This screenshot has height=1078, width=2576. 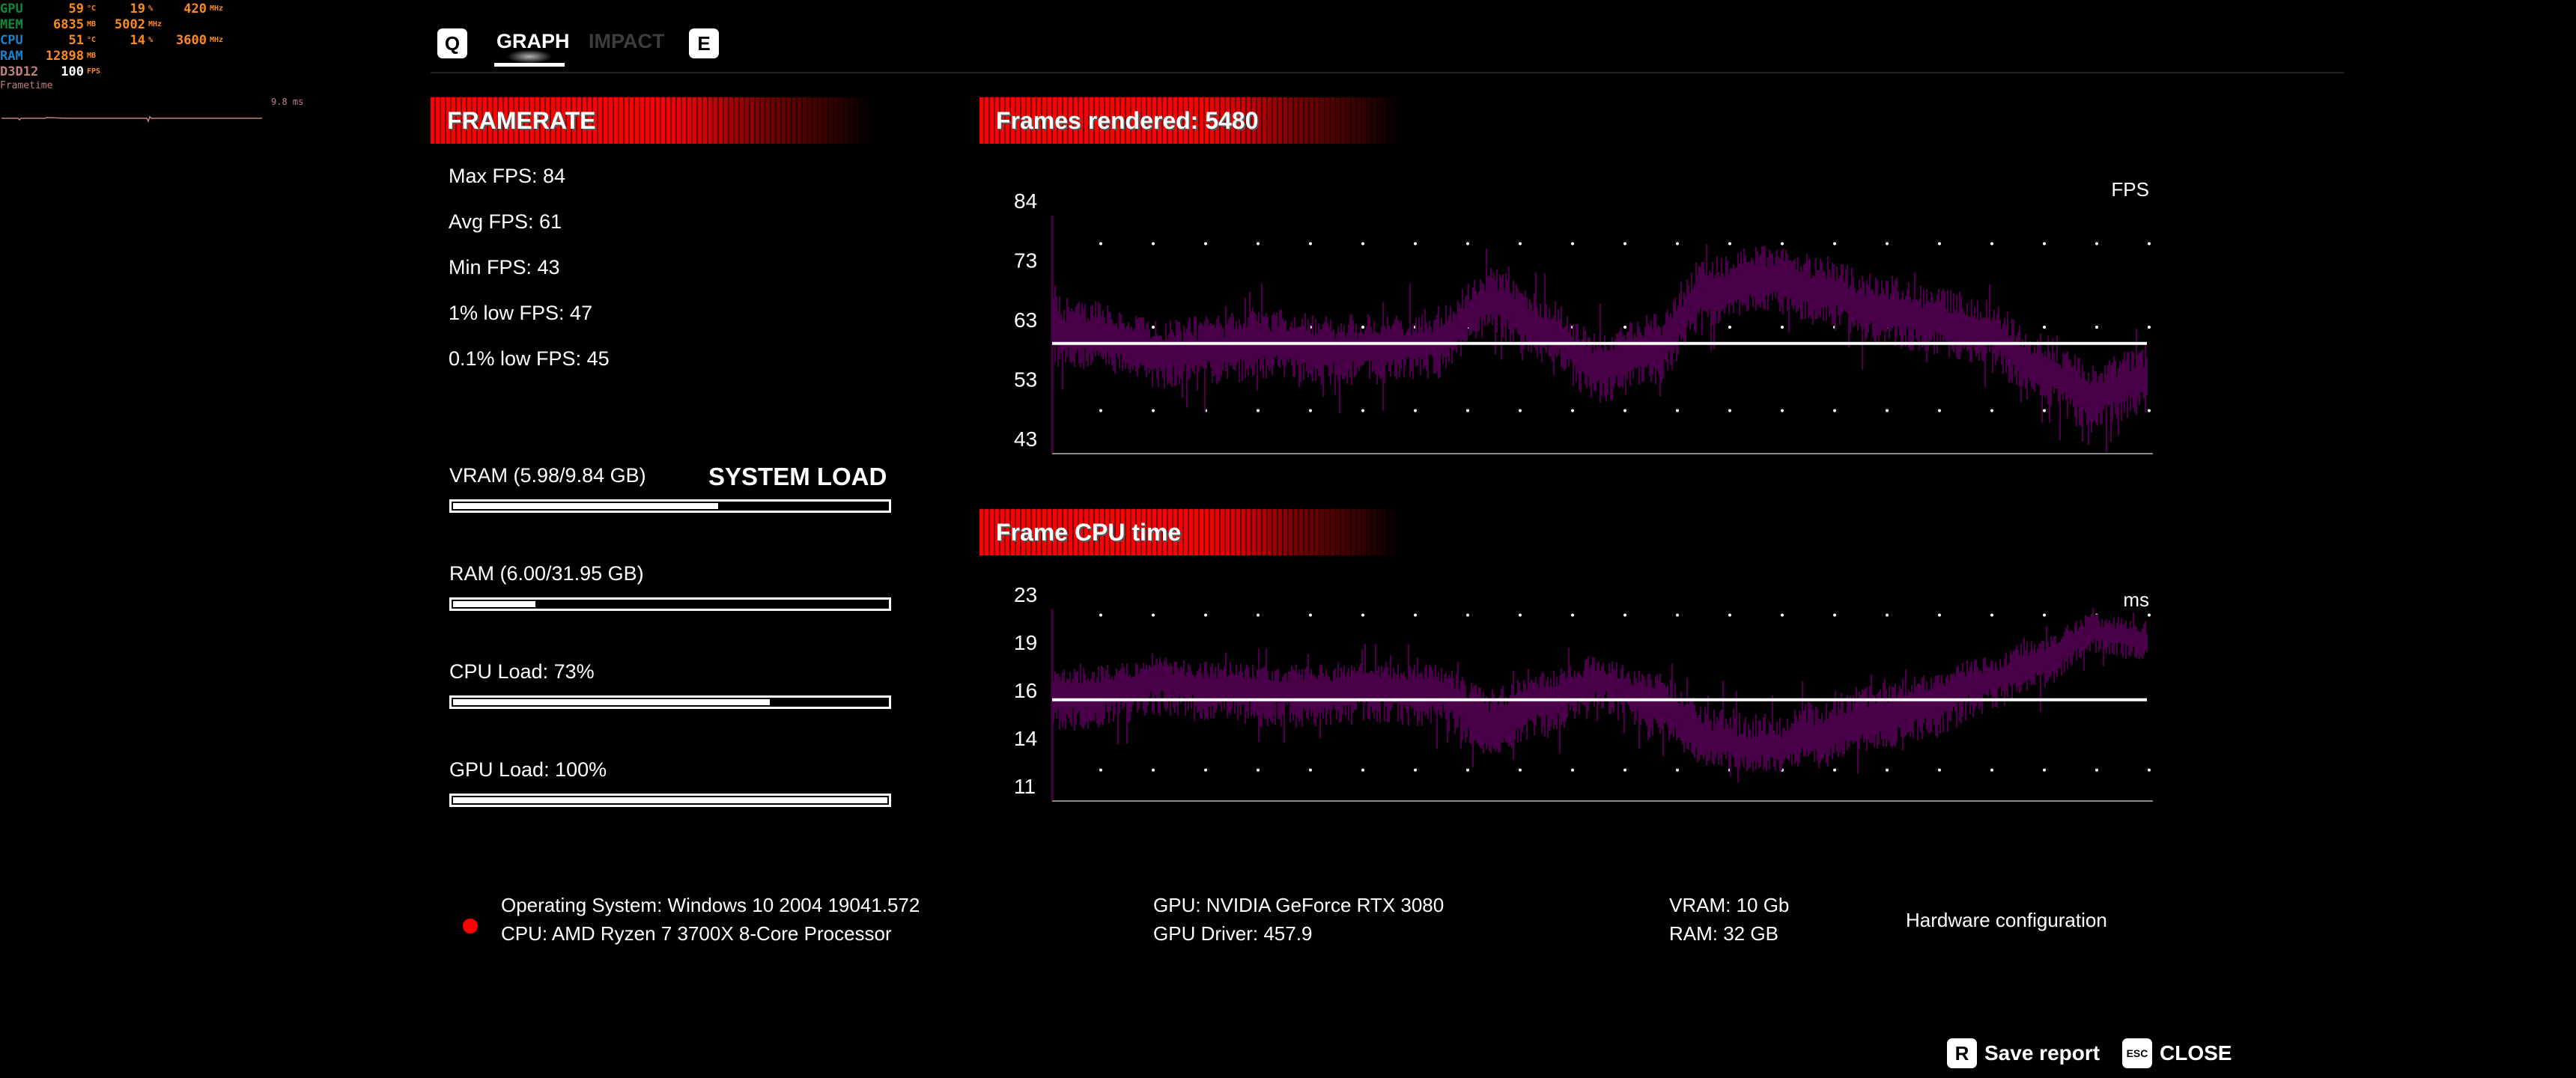 What do you see at coordinates (521, 120) in the screenshot?
I see `framerate-title: FRAMERATE` at bounding box center [521, 120].